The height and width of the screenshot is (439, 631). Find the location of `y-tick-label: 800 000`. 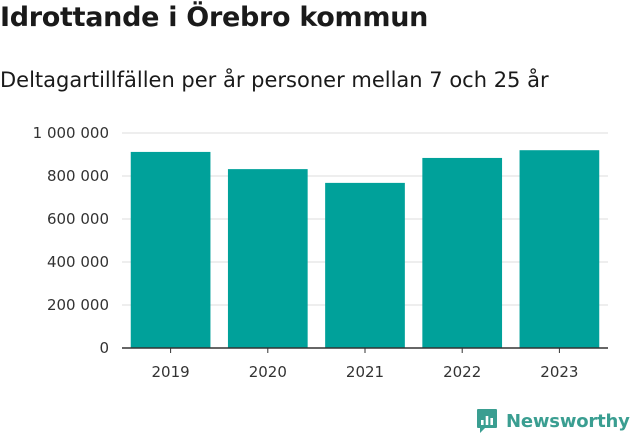

y-tick-label: 800 000 is located at coordinates (78, 176).